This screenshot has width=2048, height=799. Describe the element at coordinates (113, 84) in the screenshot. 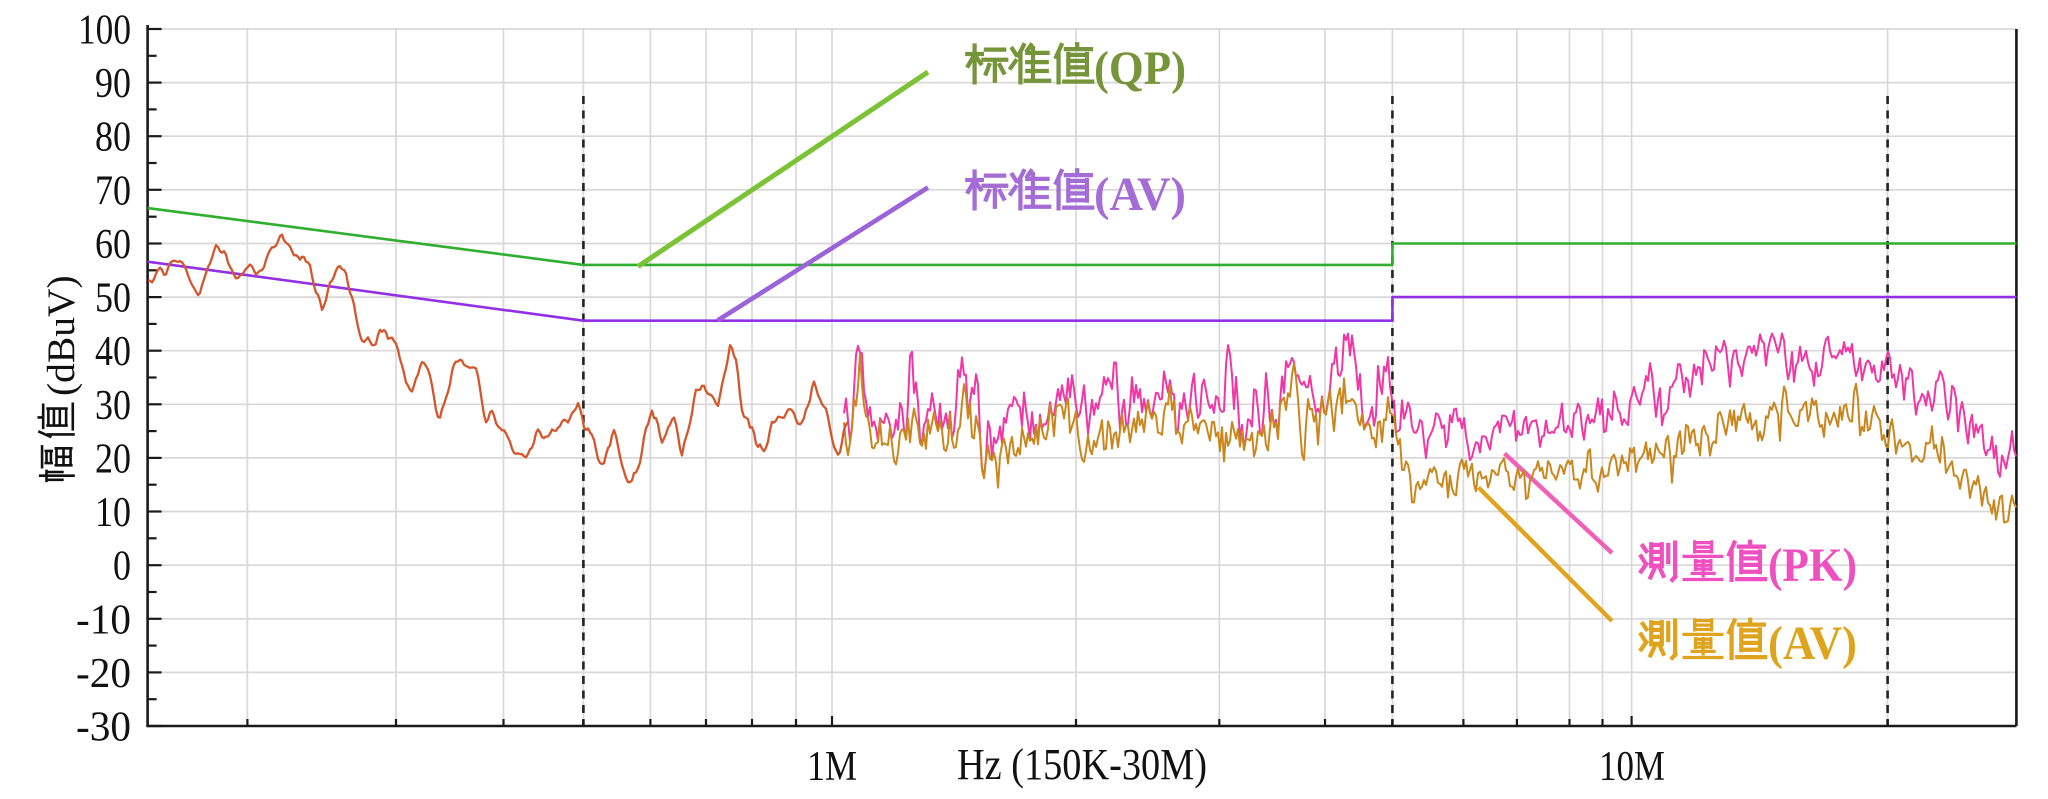

I see `svg-text: 90` at that location.